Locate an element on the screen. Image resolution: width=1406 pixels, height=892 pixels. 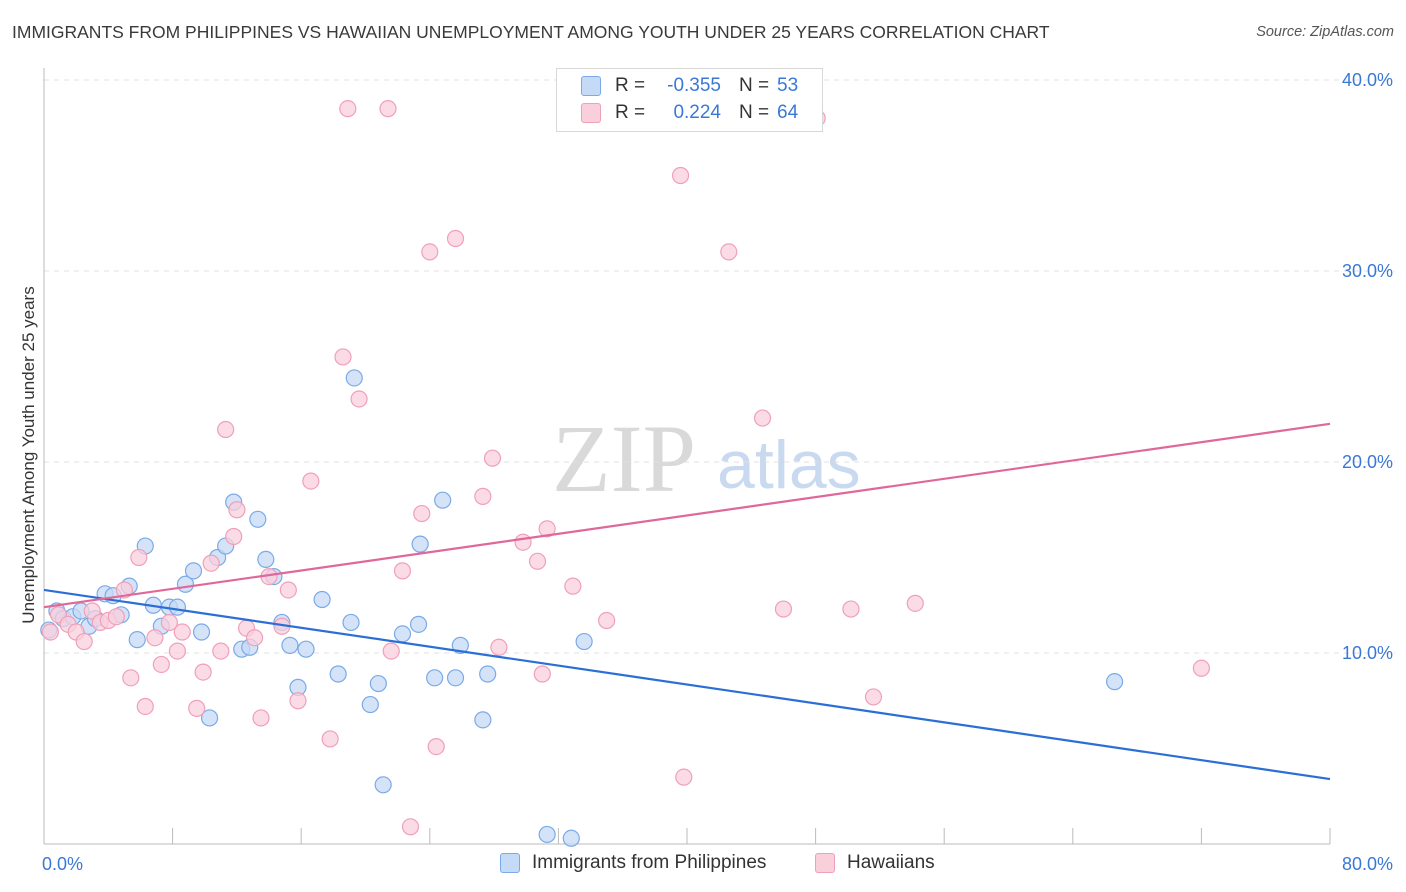
legend-item-hawaiians: Hawaiians is located at coordinates (875, 863).